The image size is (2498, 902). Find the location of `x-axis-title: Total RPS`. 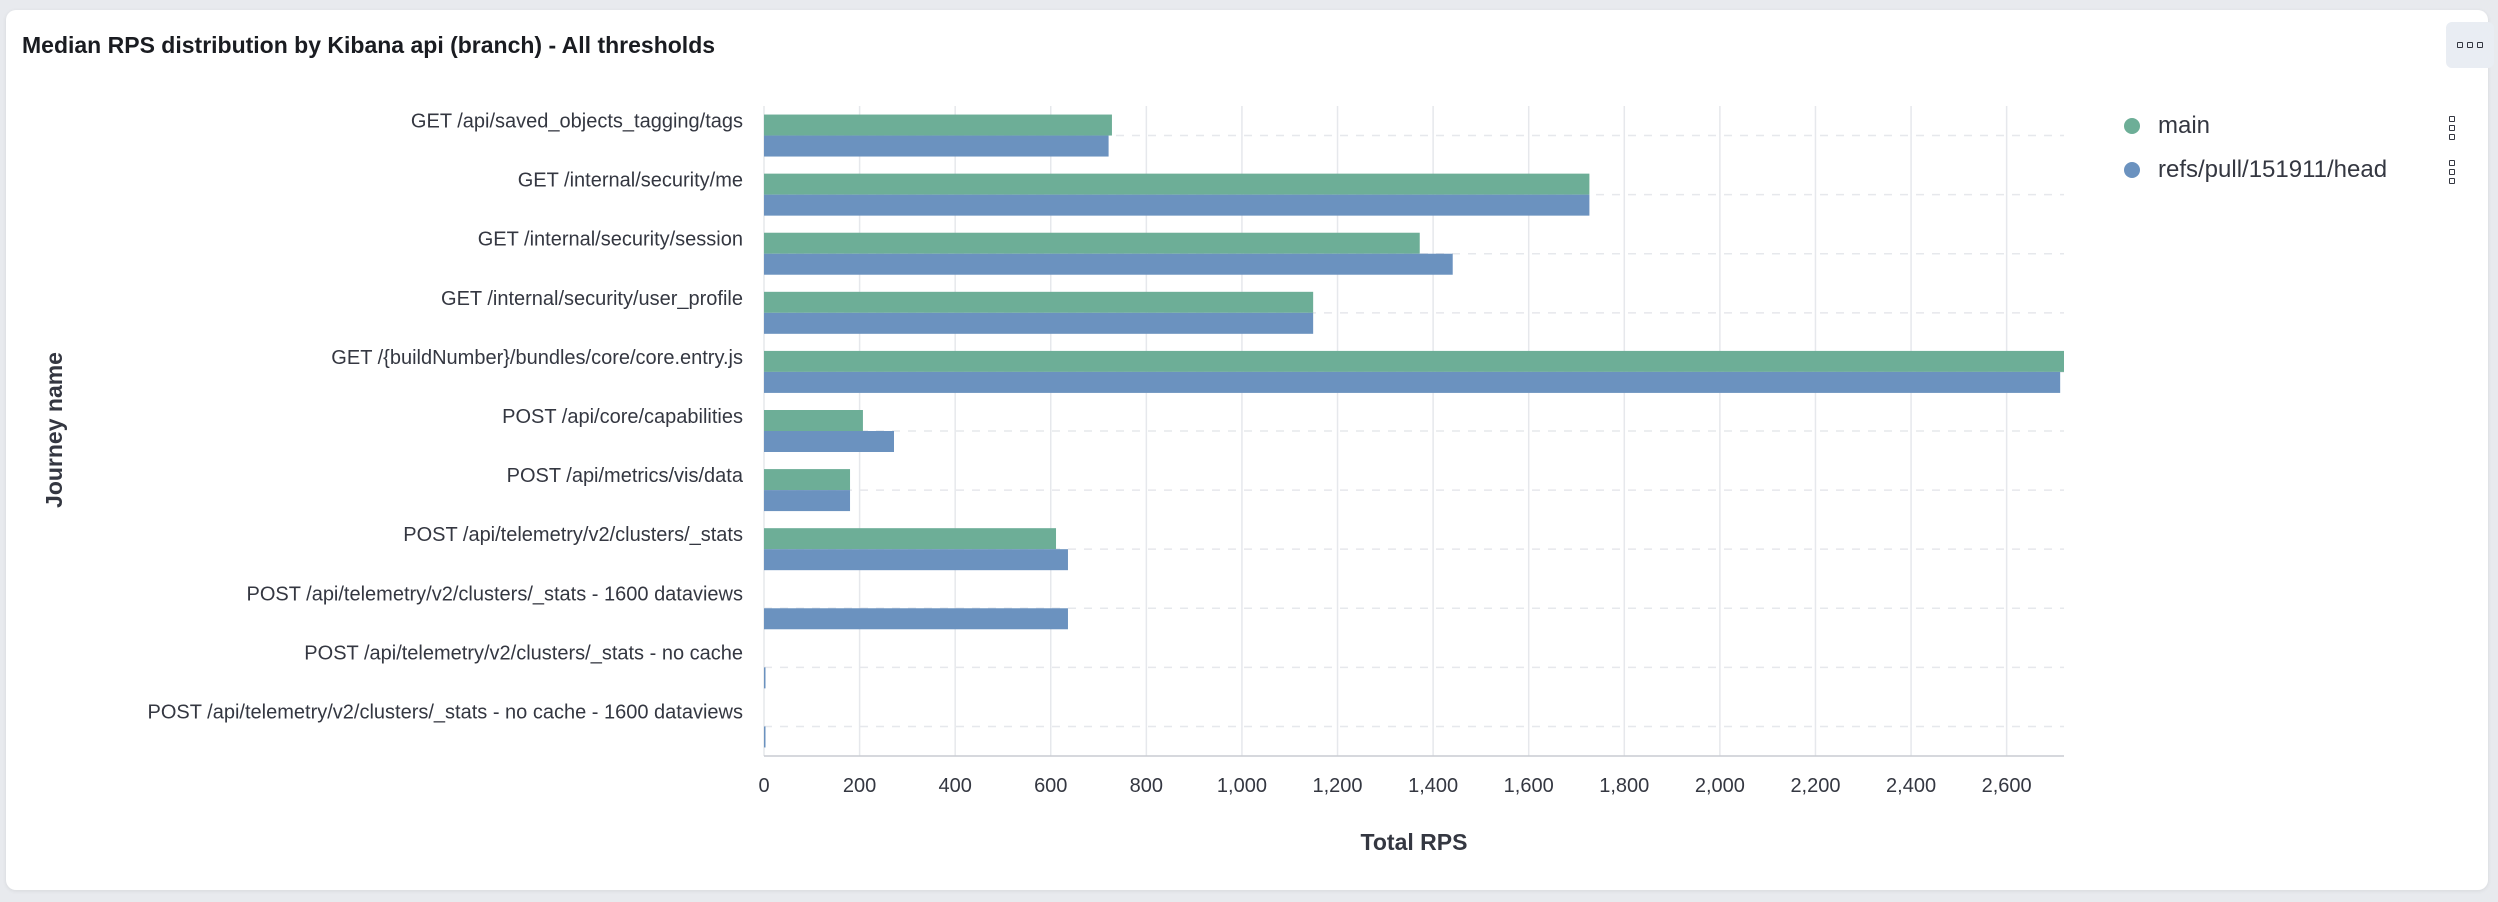

x-axis-title: Total RPS is located at coordinates (1414, 842).